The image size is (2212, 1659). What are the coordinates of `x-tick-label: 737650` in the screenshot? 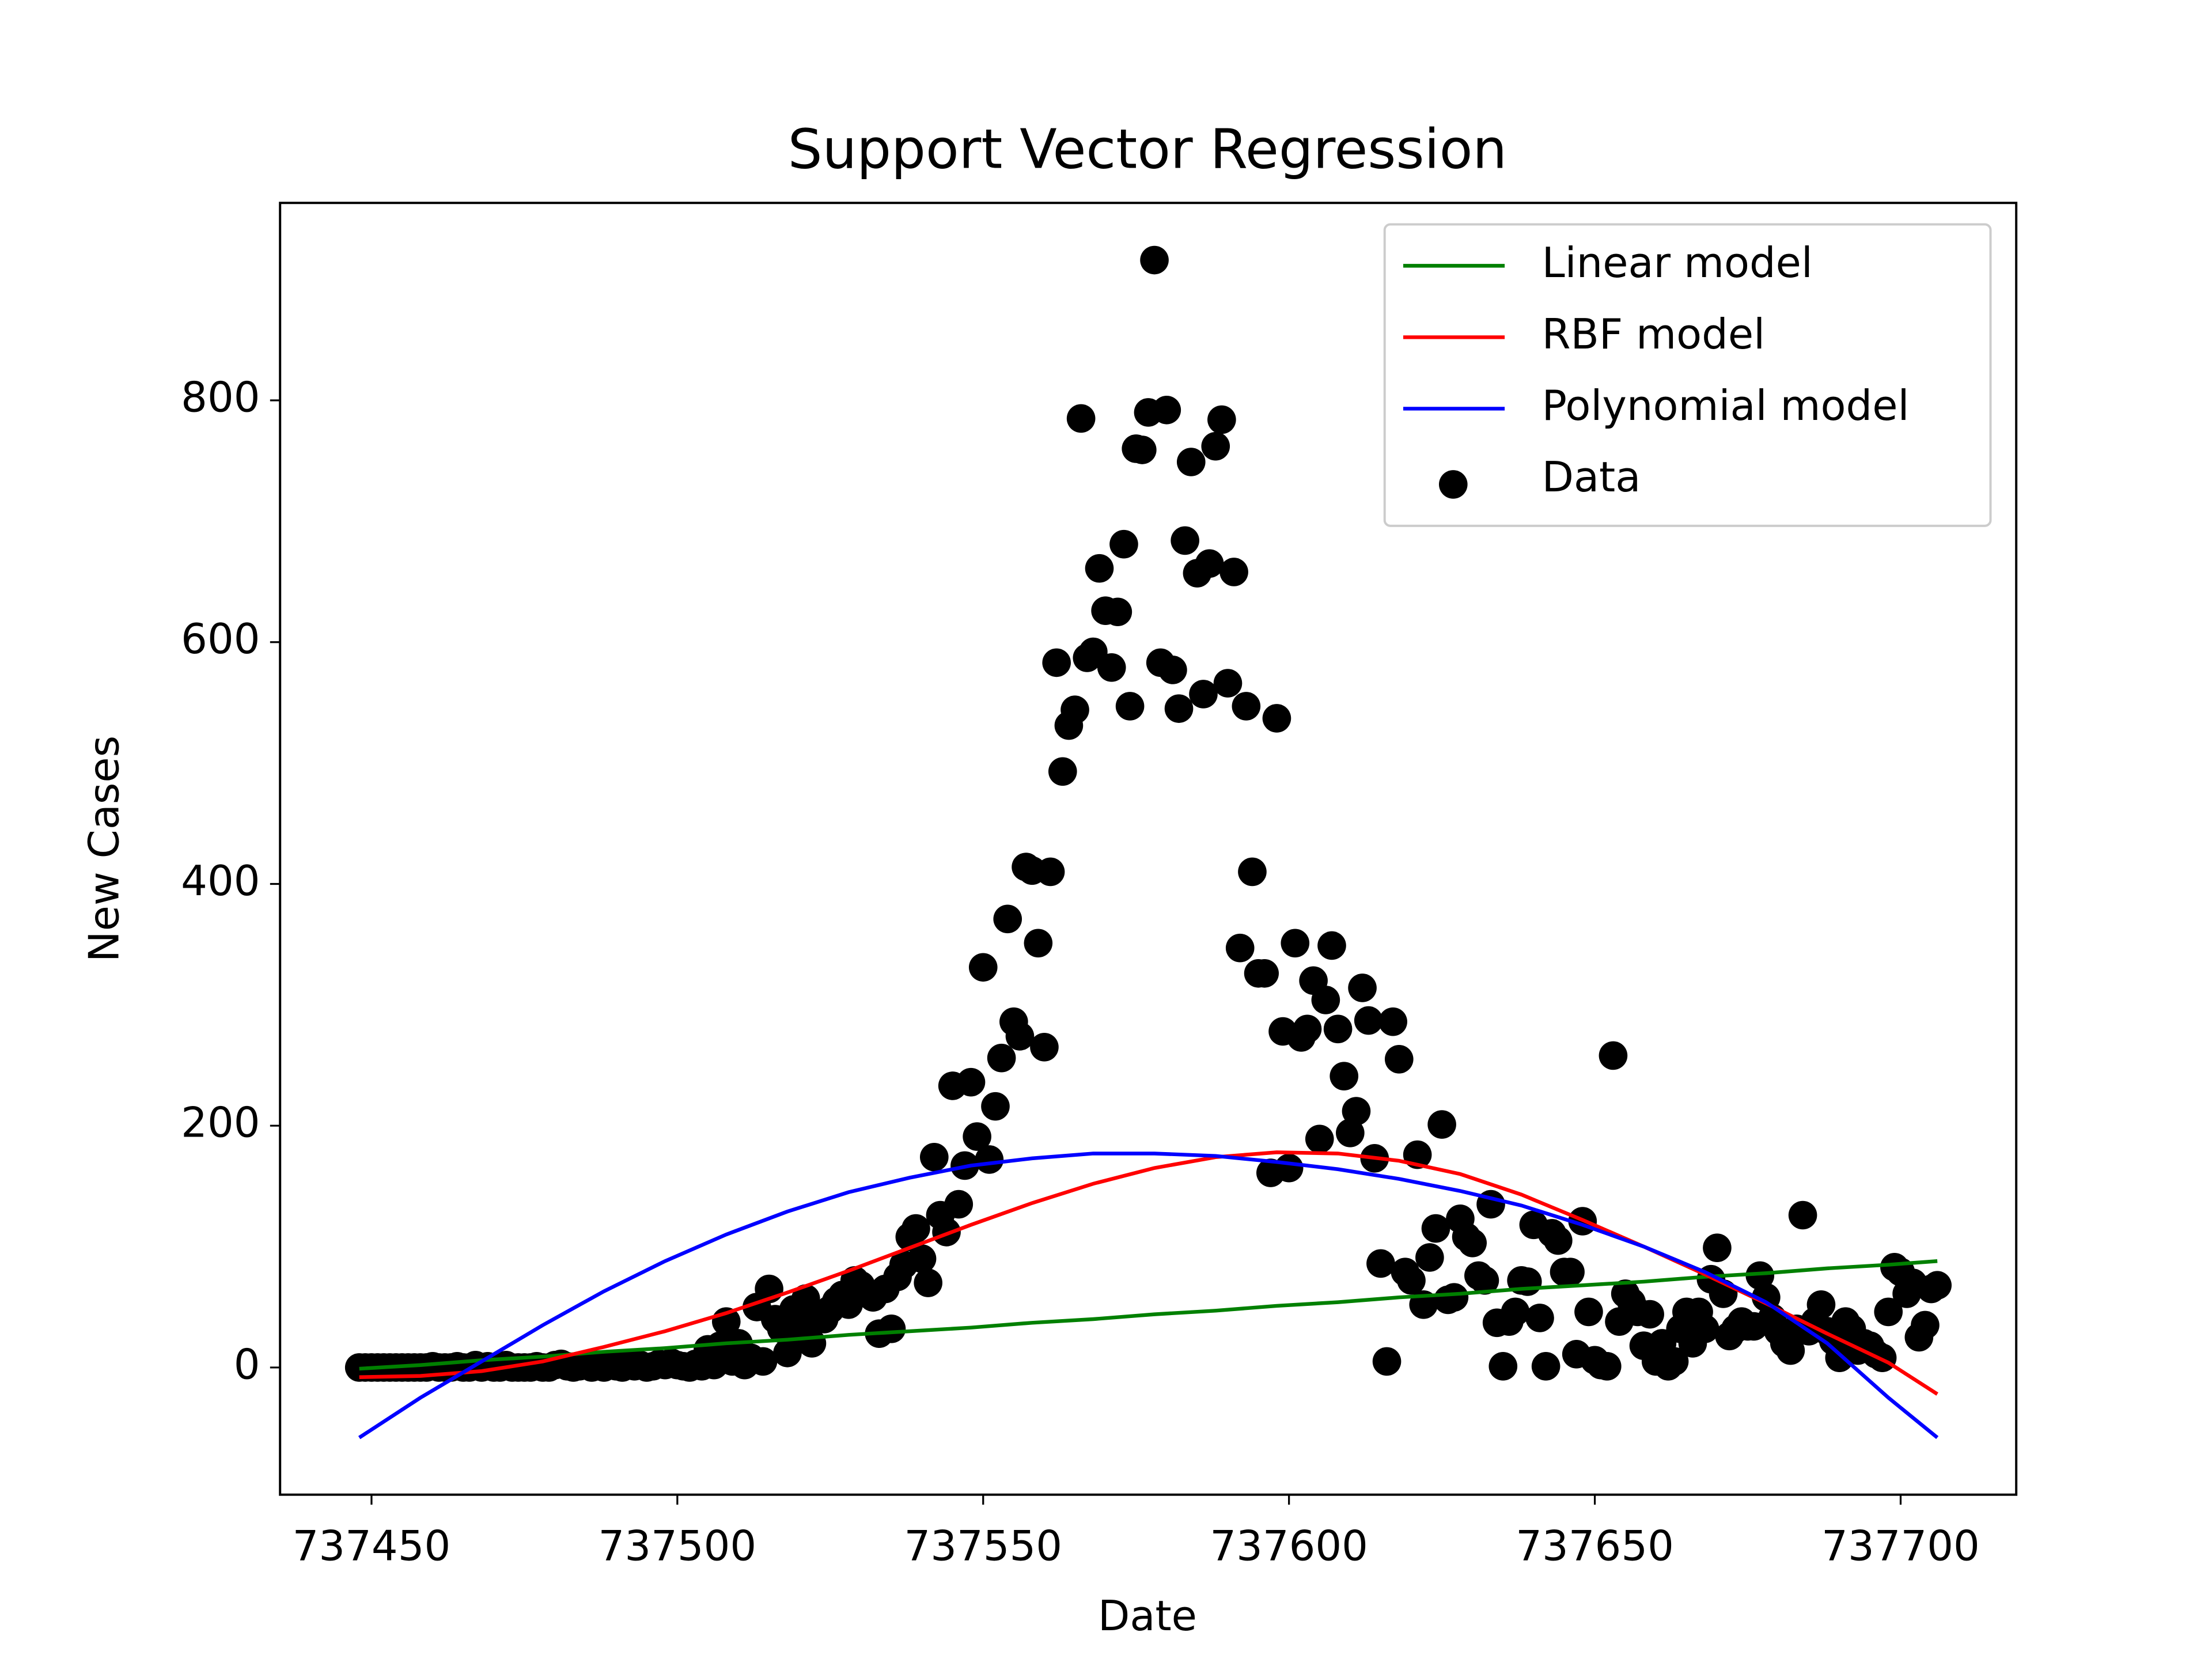 It's located at (1595, 1546).